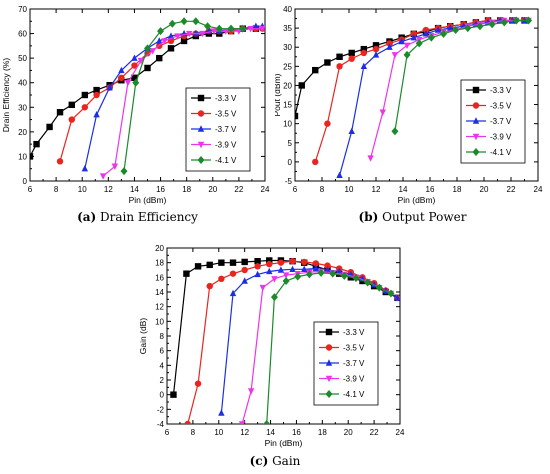 The height and width of the screenshot is (474, 550). I want to click on gain-y-tick-label: 18, so click(159, 263).